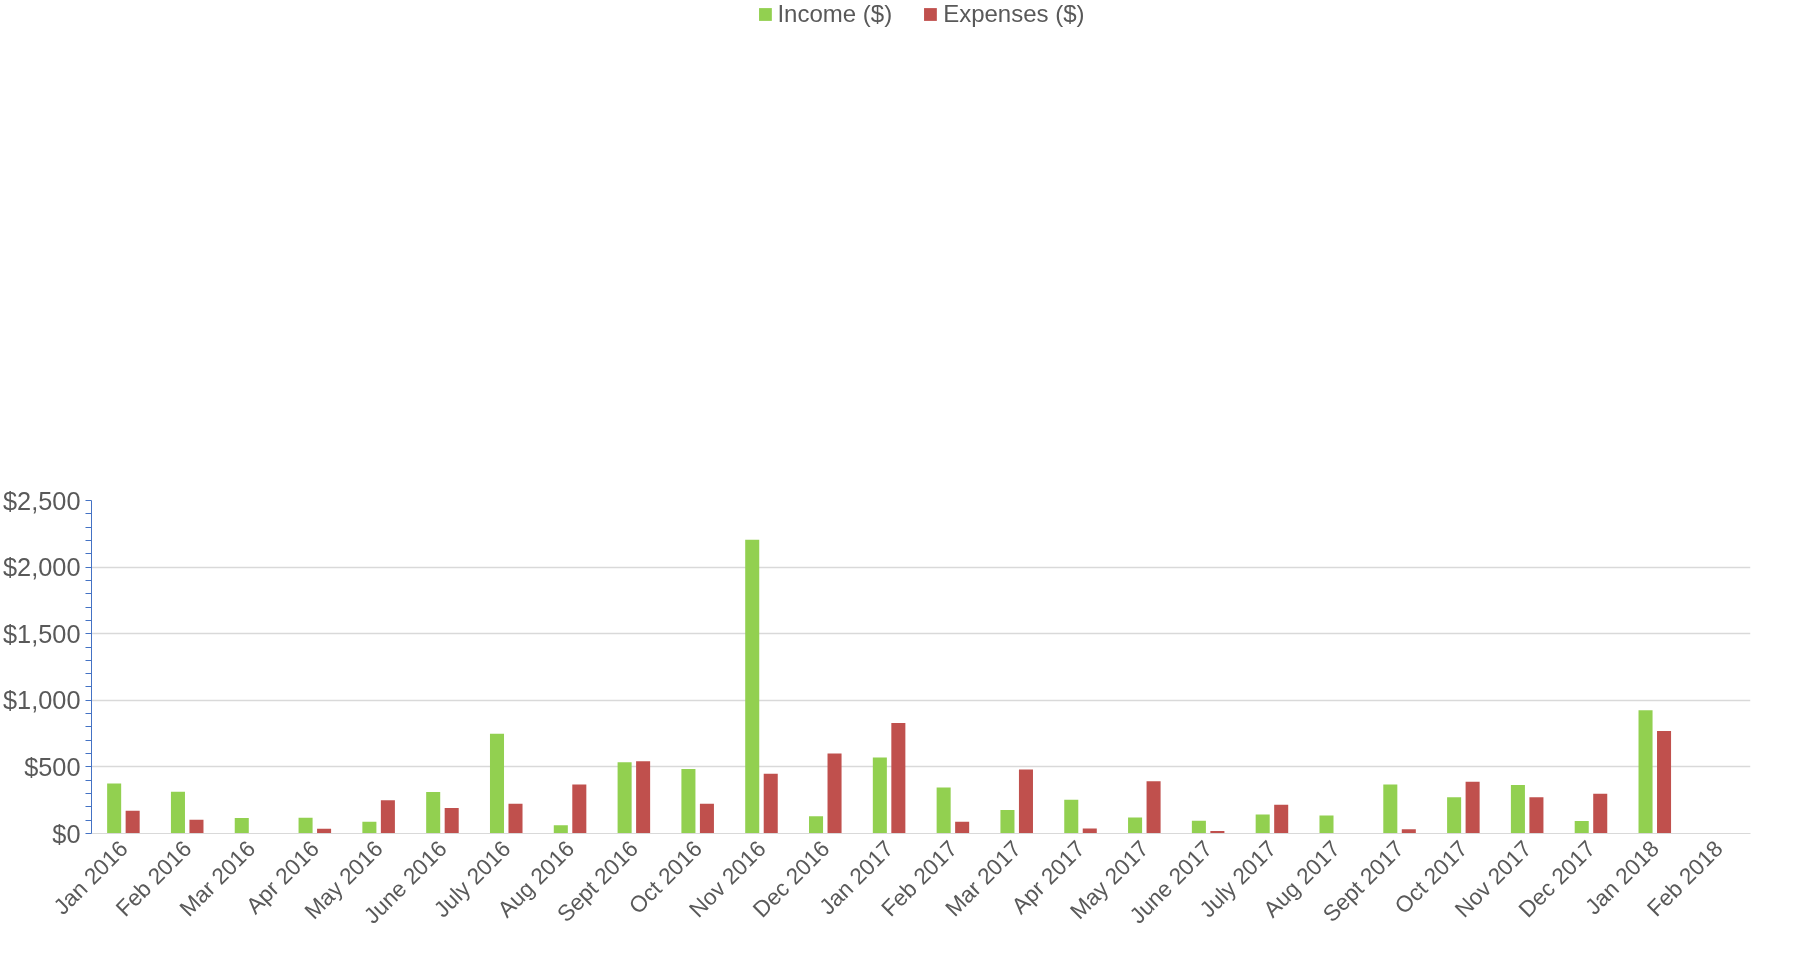  What do you see at coordinates (42, 500) in the screenshot?
I see `y-tick-label: $2,500` at bounding box center [42, 500].